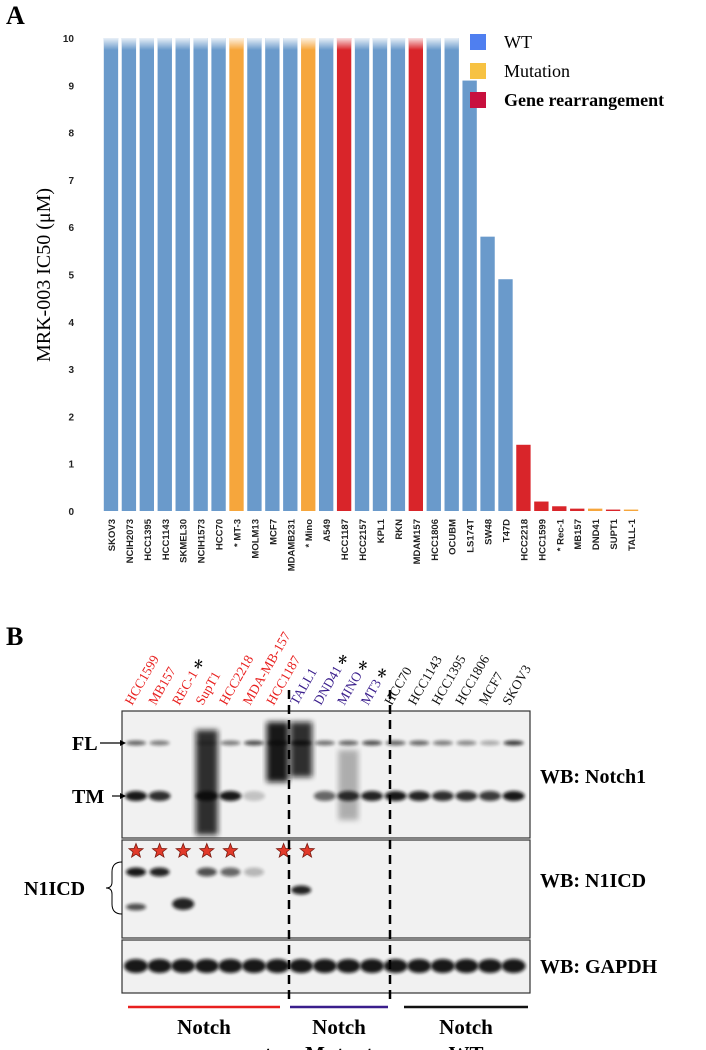  What do you see at coordinates (301, 749) in the screenshot?
I see `blot-smear` at bounding box center [301, 749].